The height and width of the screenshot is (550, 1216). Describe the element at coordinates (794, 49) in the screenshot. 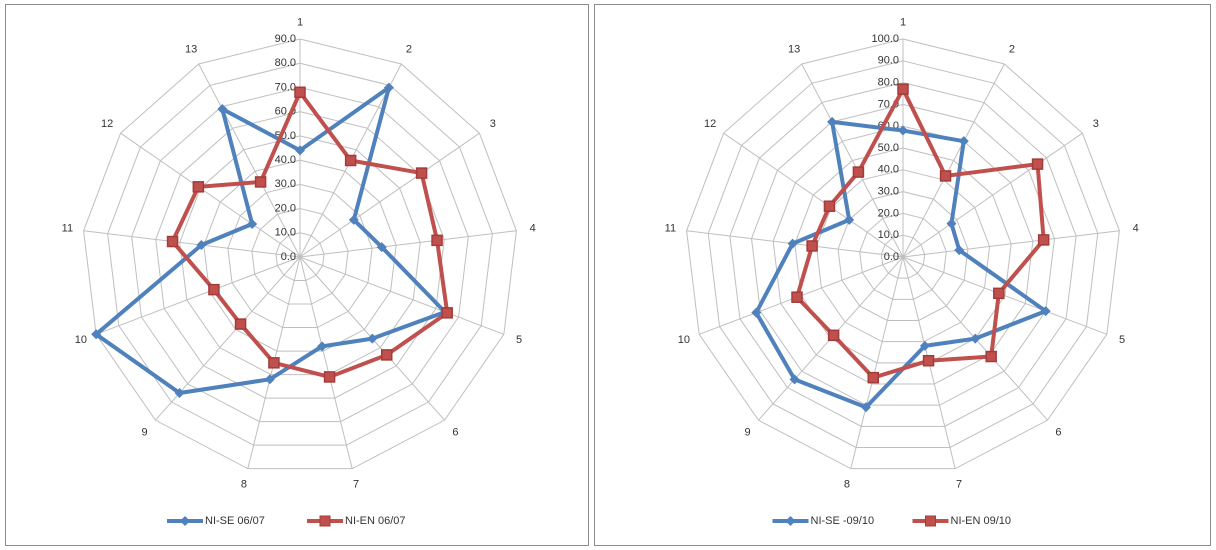

I see `category-label: 13` at that location.